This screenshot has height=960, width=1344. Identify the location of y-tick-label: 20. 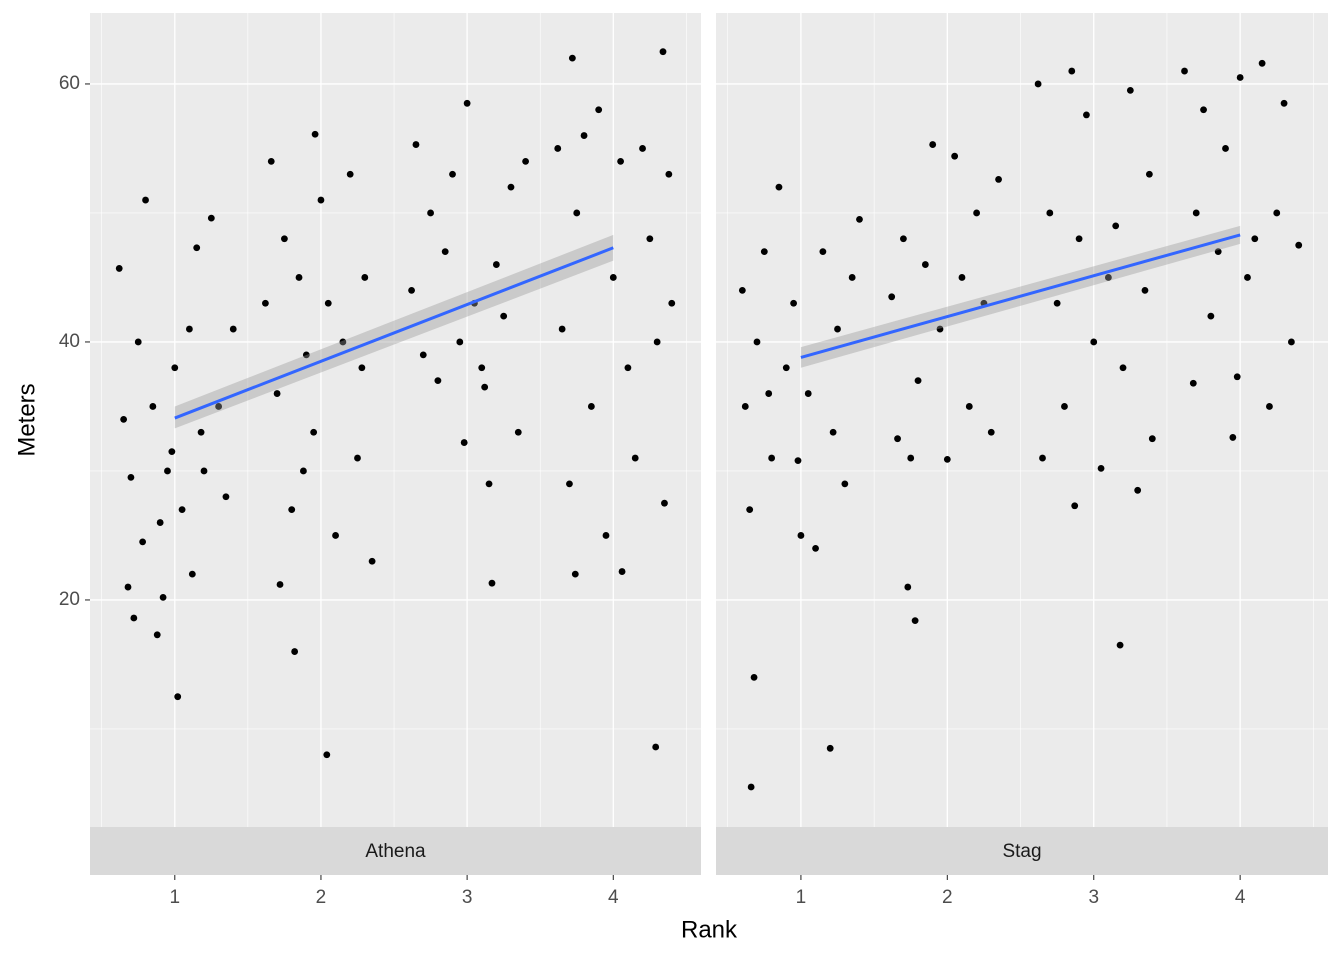
(69, 599).